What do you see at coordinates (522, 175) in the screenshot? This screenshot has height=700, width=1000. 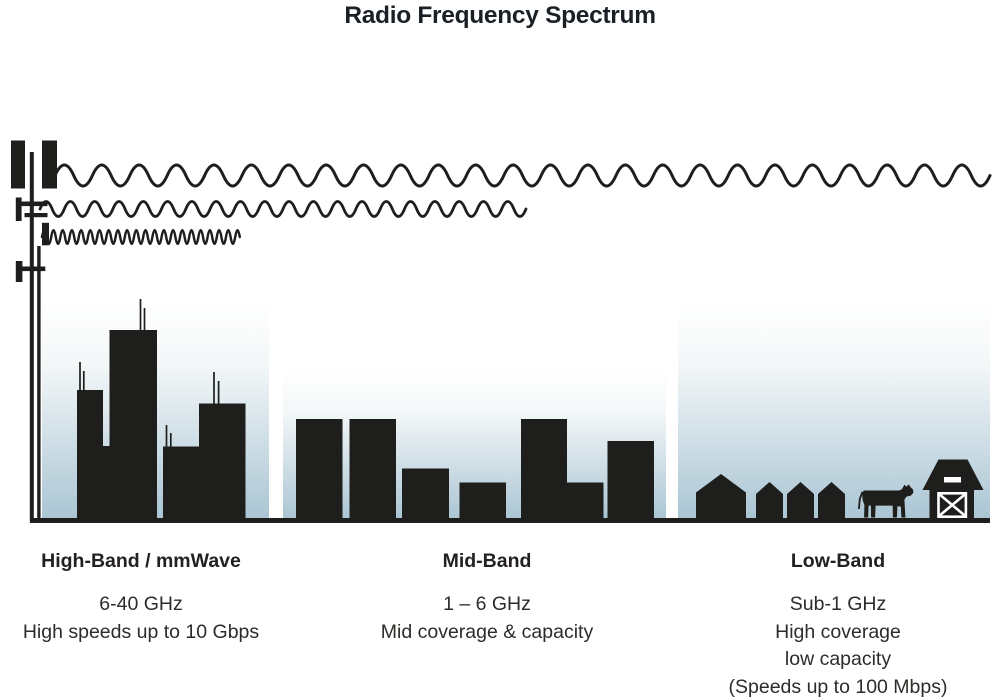 I see `long-wavelength-wave-icon` at bounding box center [522, 175].